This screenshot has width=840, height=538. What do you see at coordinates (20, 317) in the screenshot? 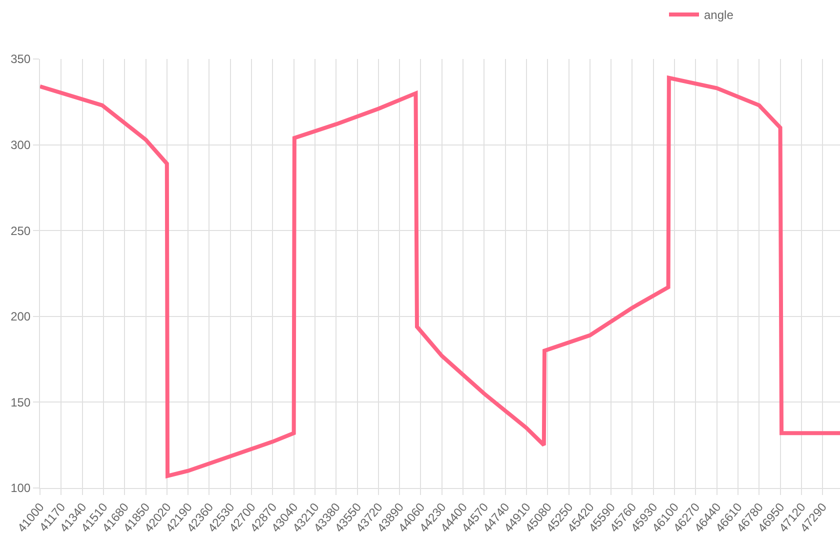
I see `y-tick-label: 200` at bounding box center [20, 317].